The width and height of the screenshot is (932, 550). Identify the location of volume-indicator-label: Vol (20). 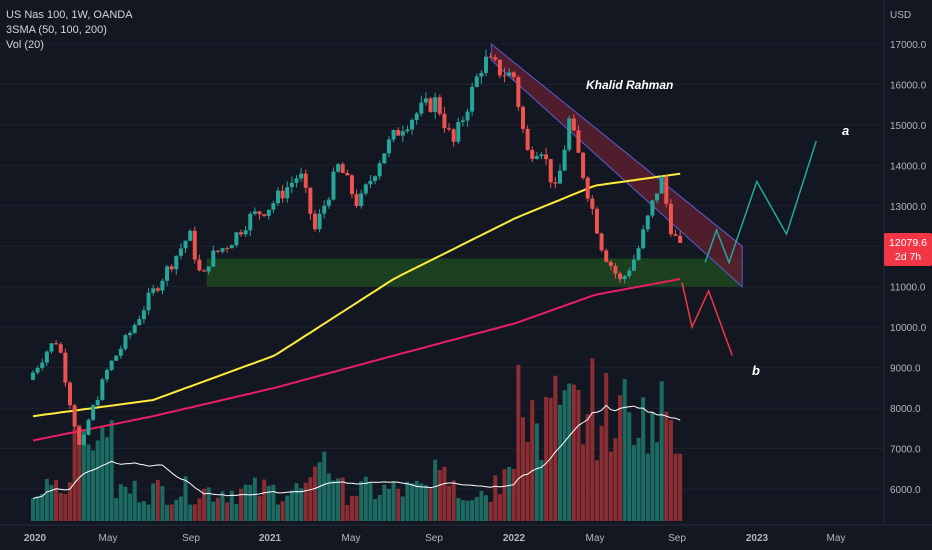
(25, 45).